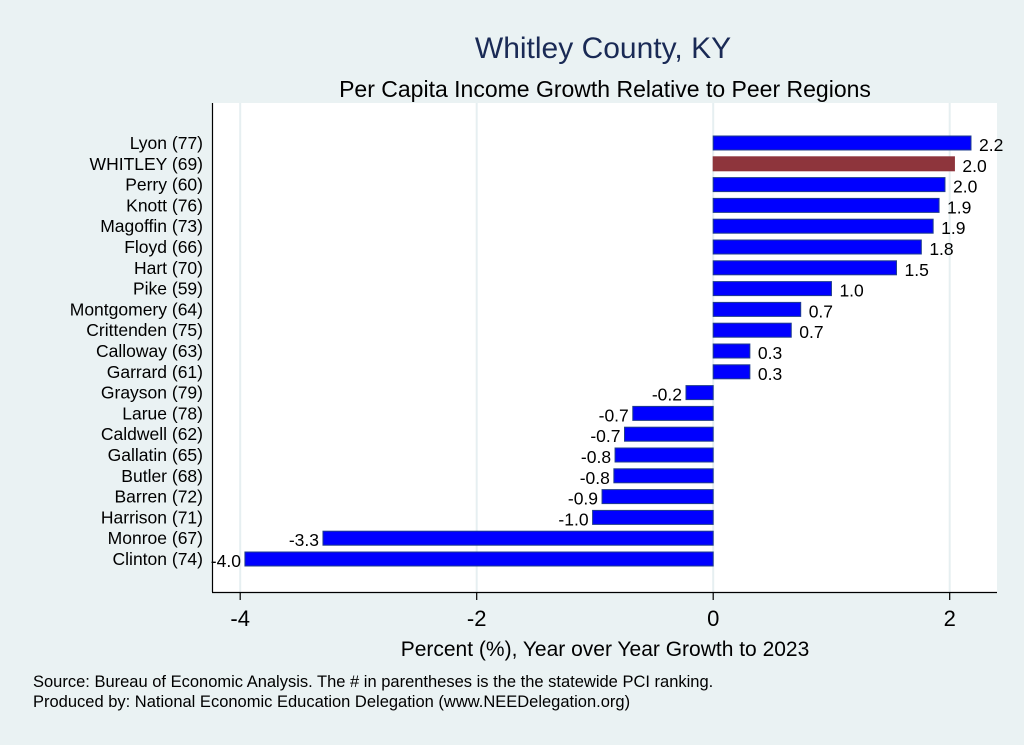 The height and width of the screenshot is (745, 1024). Describe the element at coordinates (155, 538) in the screenshot. I see `y-tick-label: Monroe (67)` at that location.